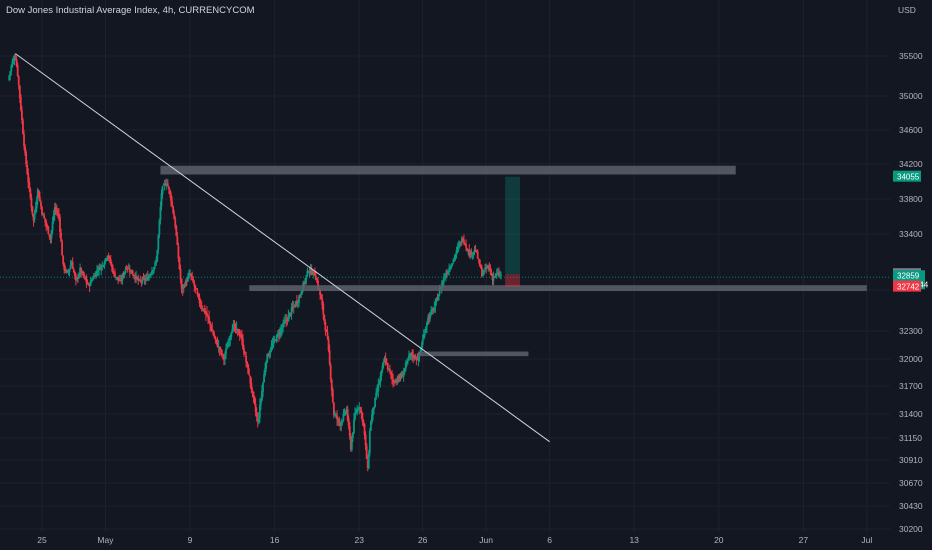  What do you see at coordinates (911, 483) in the screenshot?
I see `y-tick-label: 30670` at bounding box center [911, 483].